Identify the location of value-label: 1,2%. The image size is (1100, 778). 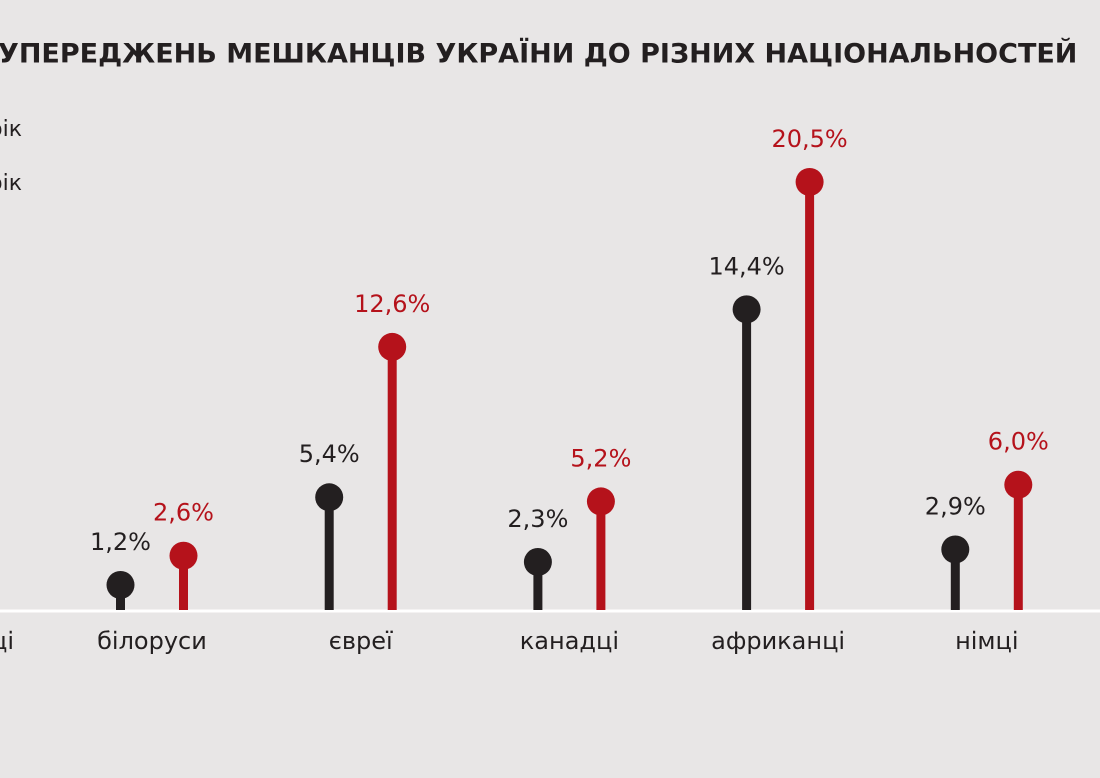
(120, 542).